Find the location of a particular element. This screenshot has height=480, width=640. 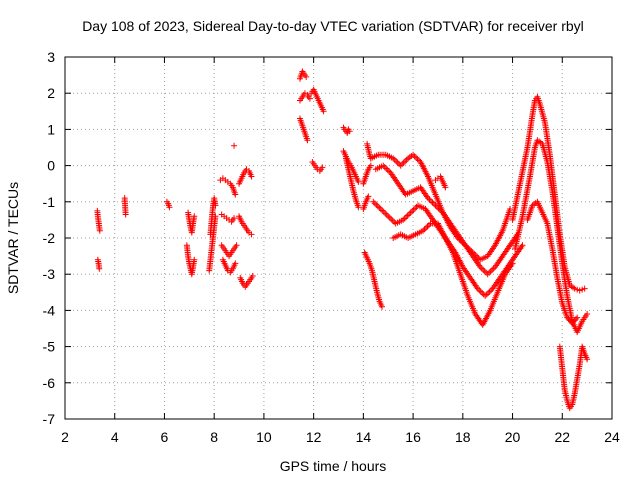

x-tick-label: 12 is located at coordinates (314, 437).